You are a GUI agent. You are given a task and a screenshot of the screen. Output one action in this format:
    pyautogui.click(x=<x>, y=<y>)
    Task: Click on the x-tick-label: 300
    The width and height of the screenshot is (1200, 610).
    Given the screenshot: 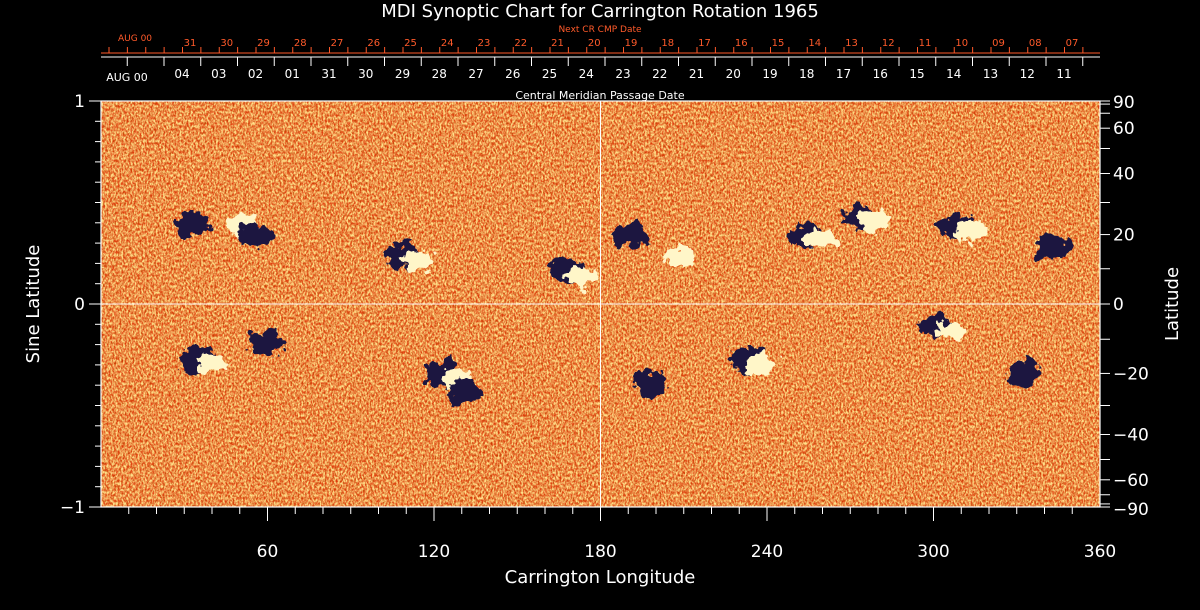 What is the action you would take?
    pyautogui.click(x=933, y=552)
    